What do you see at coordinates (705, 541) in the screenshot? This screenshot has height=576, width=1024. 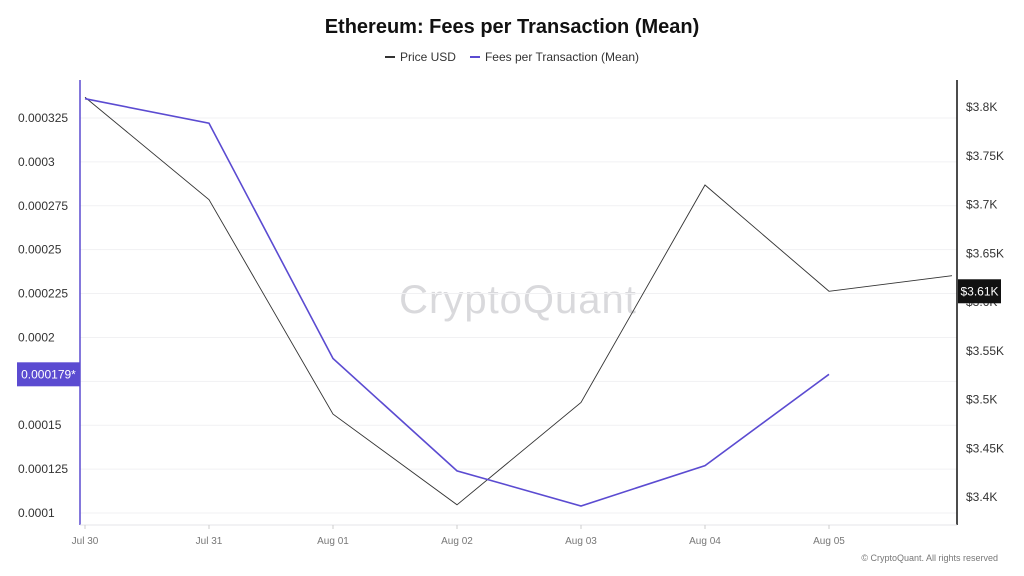 I see `x-tick-label: Aug 04` at bounding box center [705, 541].